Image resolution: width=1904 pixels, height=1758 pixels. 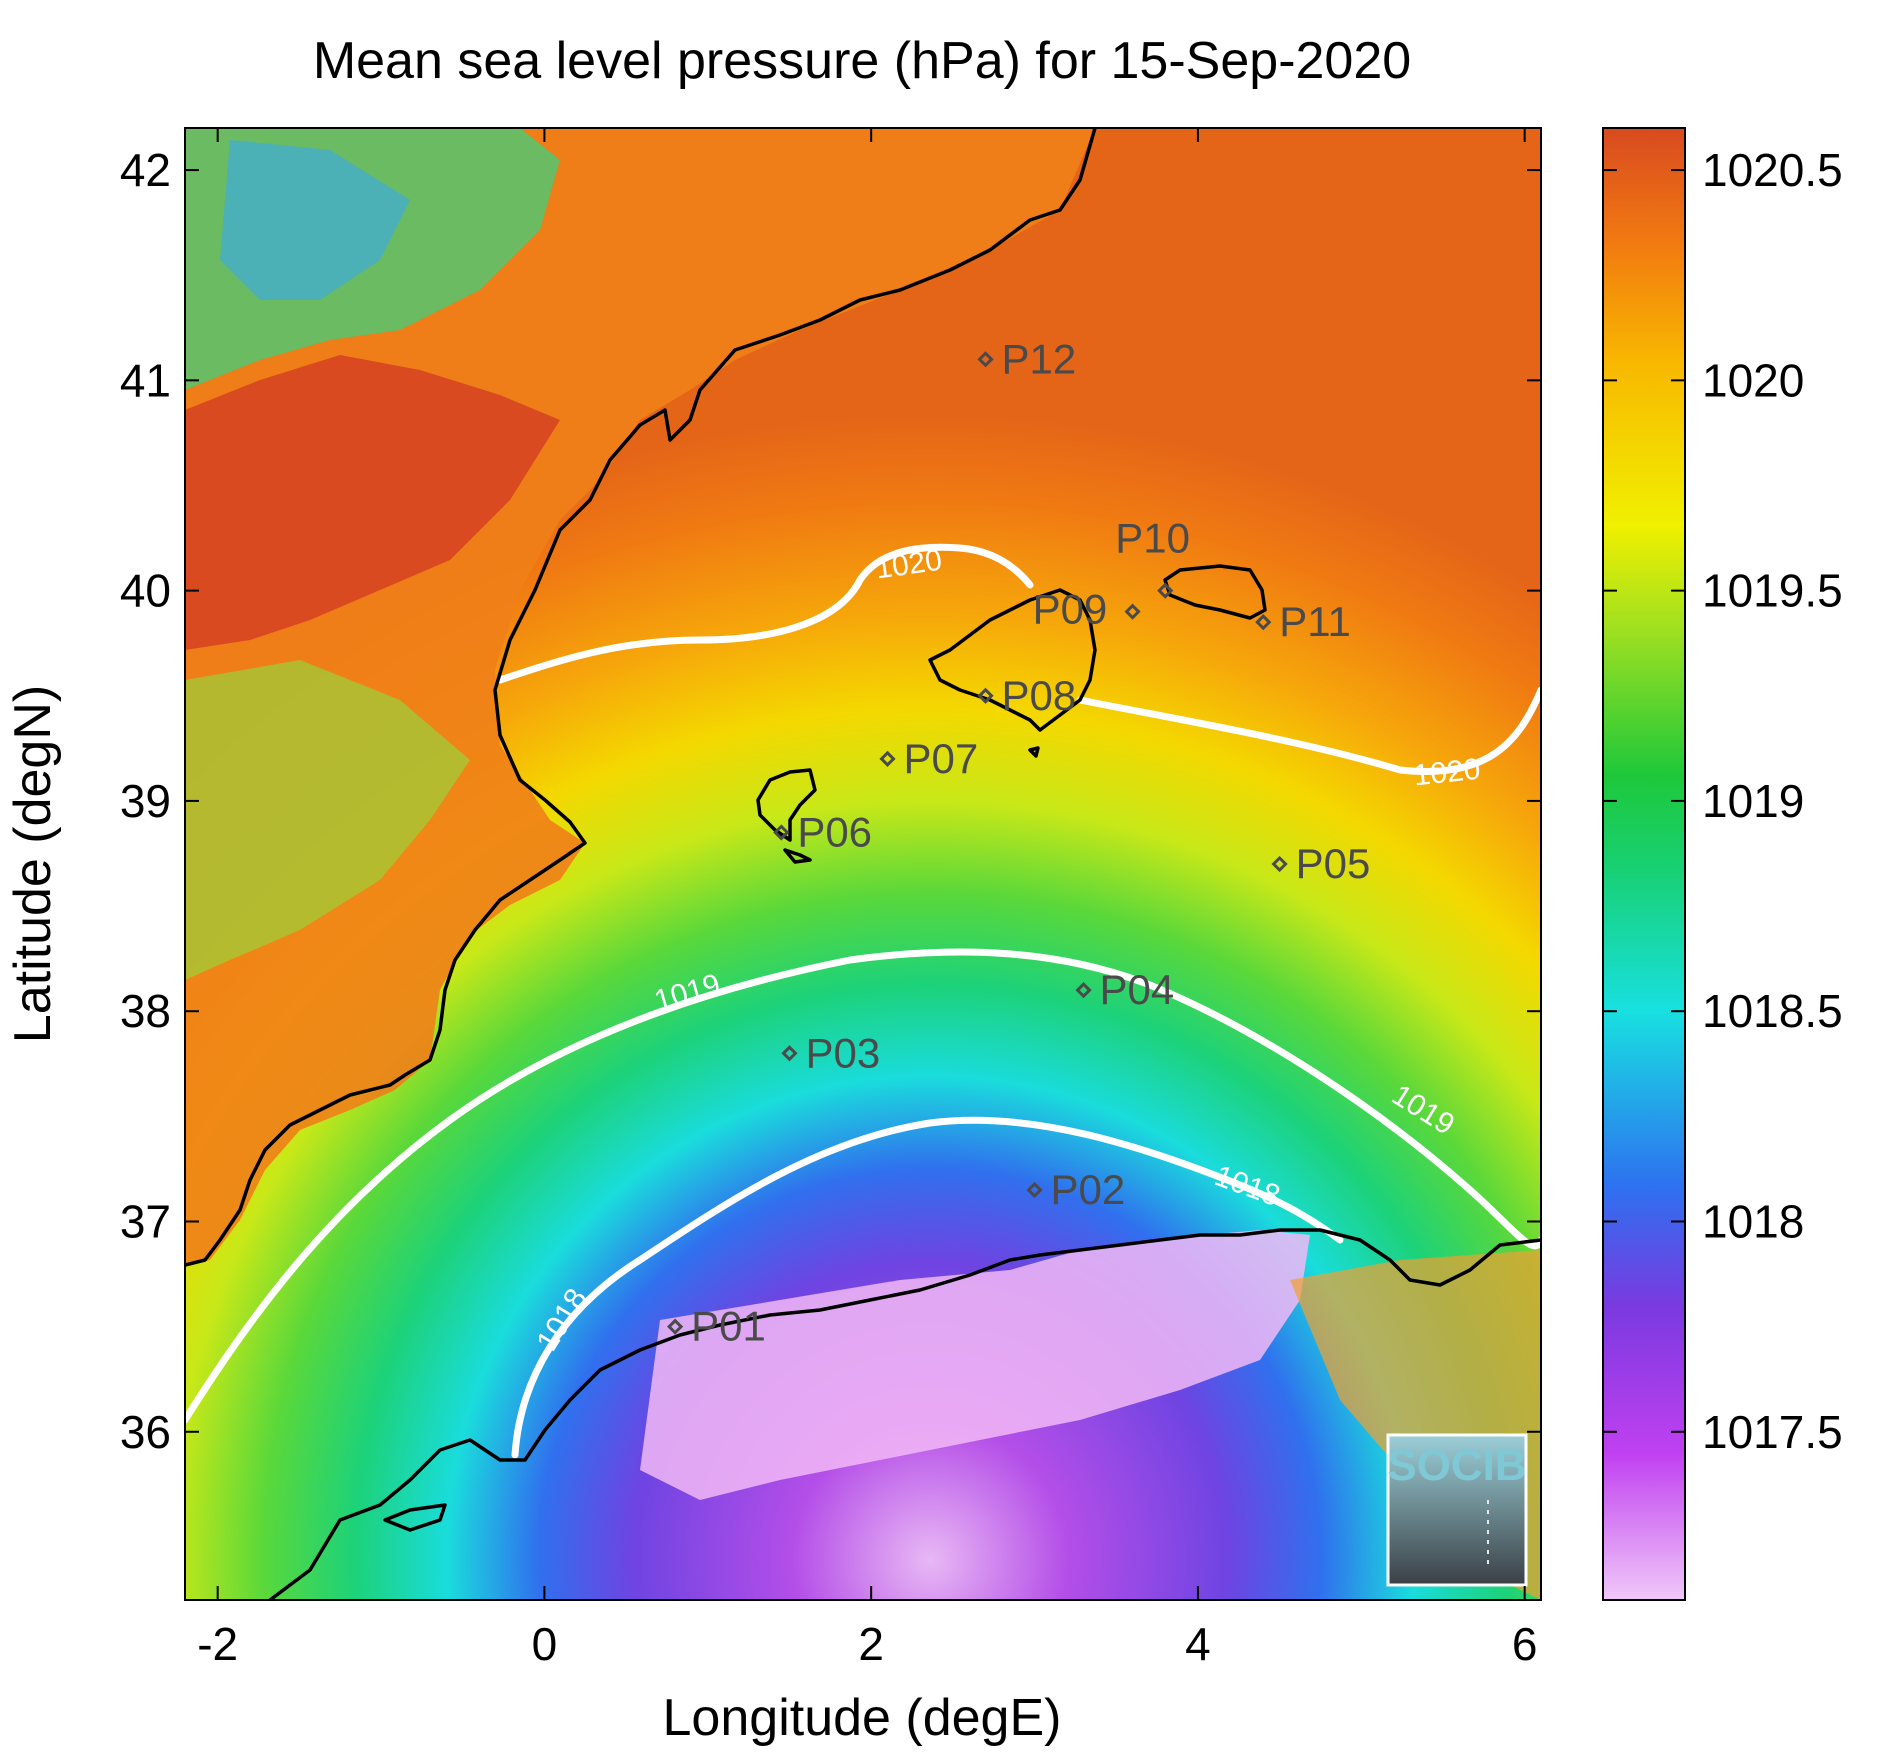 I want to click on x-tick-label: 2, so click(x=871, y=1644).